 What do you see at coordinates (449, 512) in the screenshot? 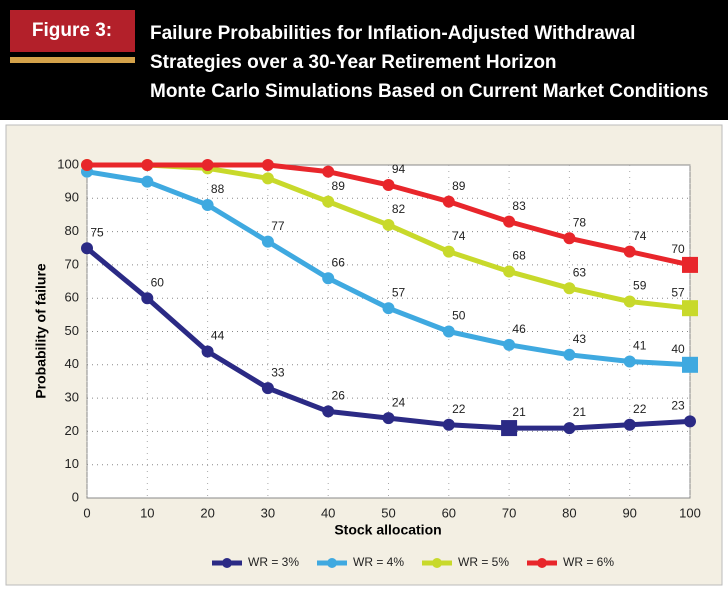
I see `x-tick-label: 60` at bounding box center [449, 512].